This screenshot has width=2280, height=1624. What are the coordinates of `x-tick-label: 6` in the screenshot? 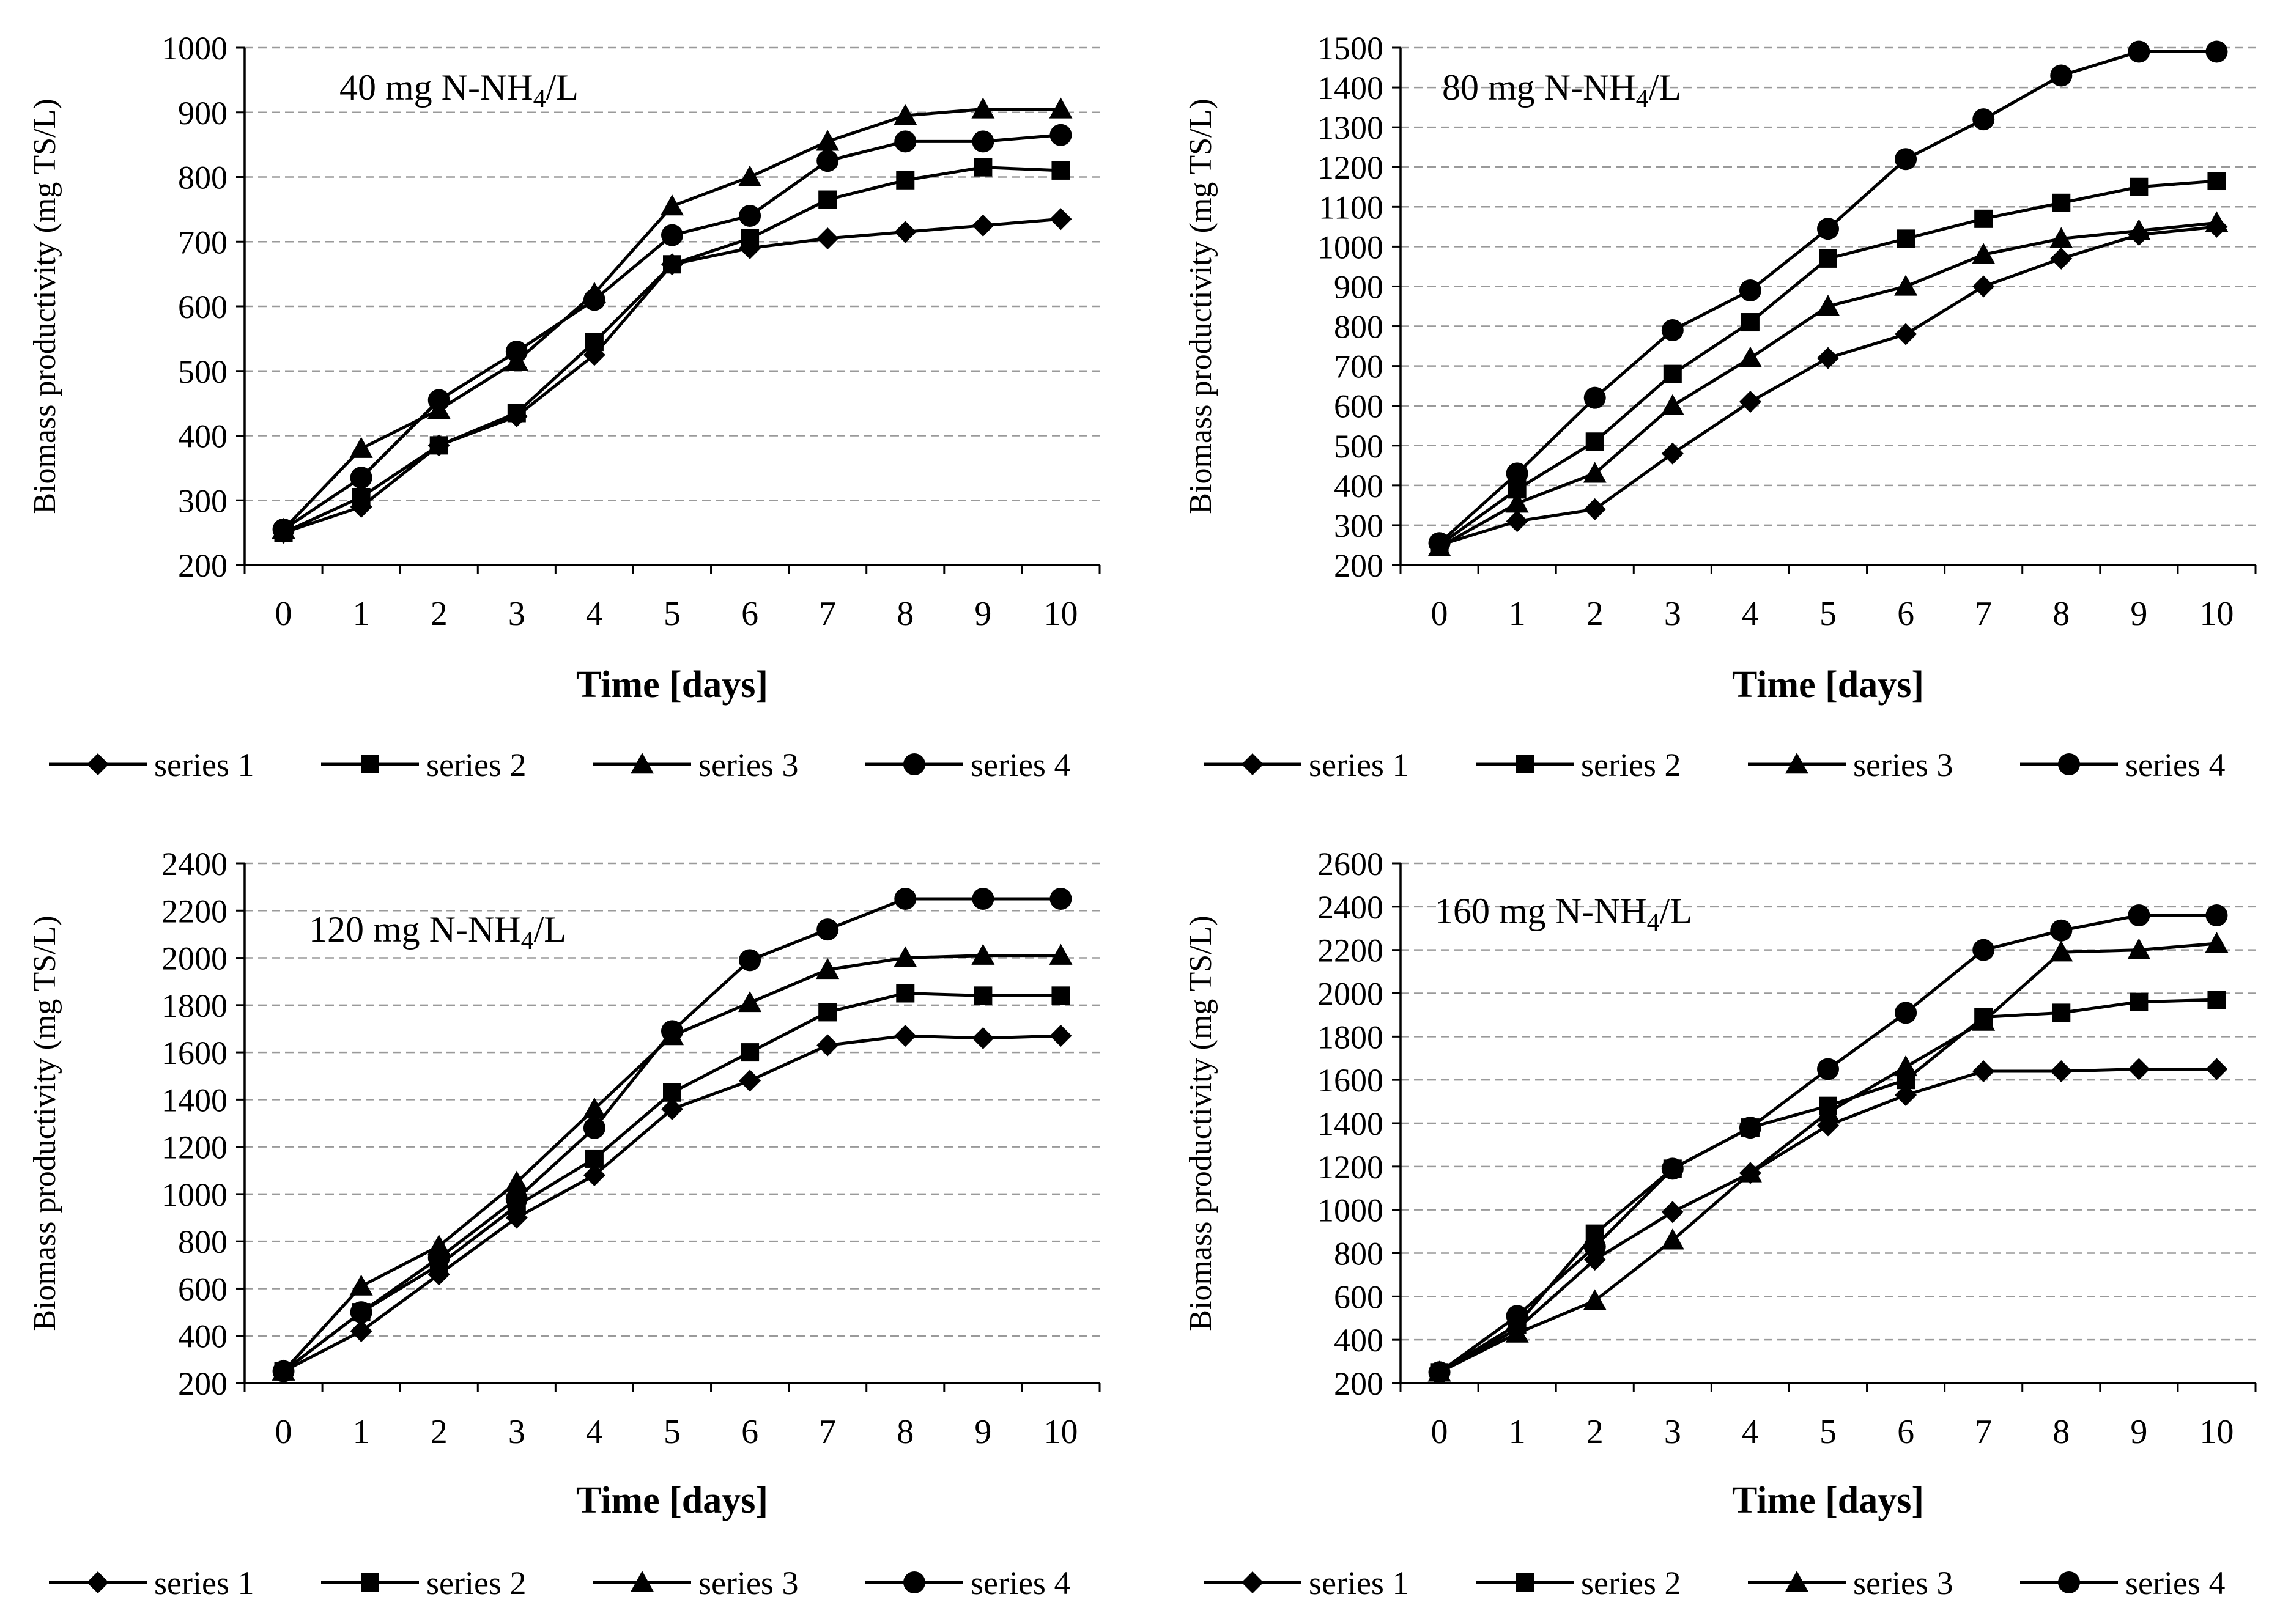 It's located at (1905, 614).